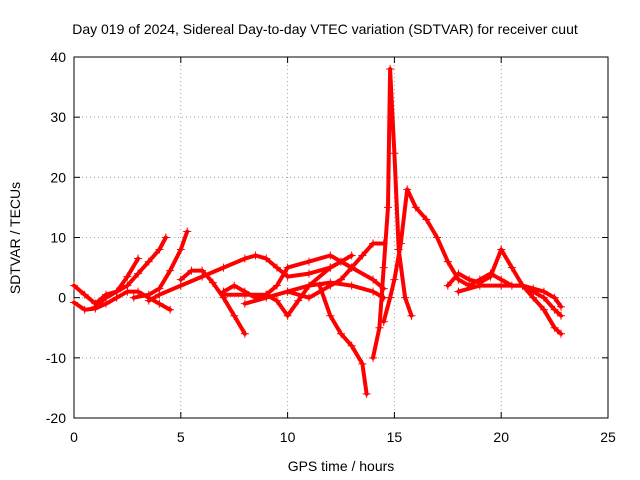 This screenshot has width=640, height=480. What do you see at coordinates (341, 466) in the screenshot?
I see `x-axis-label: GPS time / hours` at bounding box center [341, 466].